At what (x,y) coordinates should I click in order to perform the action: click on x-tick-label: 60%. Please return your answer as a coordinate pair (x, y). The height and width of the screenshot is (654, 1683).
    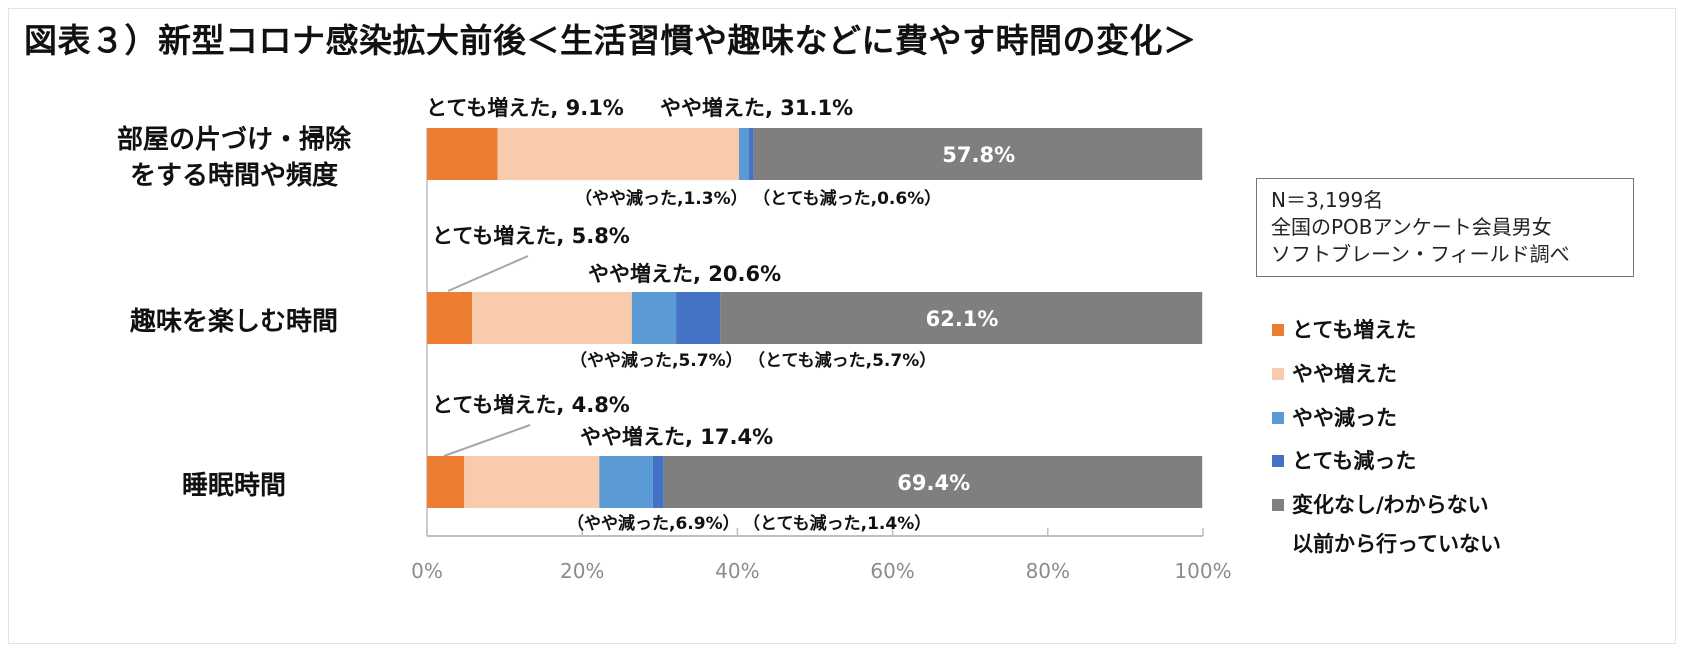
    Looking at the image, I should click on (892, 571).